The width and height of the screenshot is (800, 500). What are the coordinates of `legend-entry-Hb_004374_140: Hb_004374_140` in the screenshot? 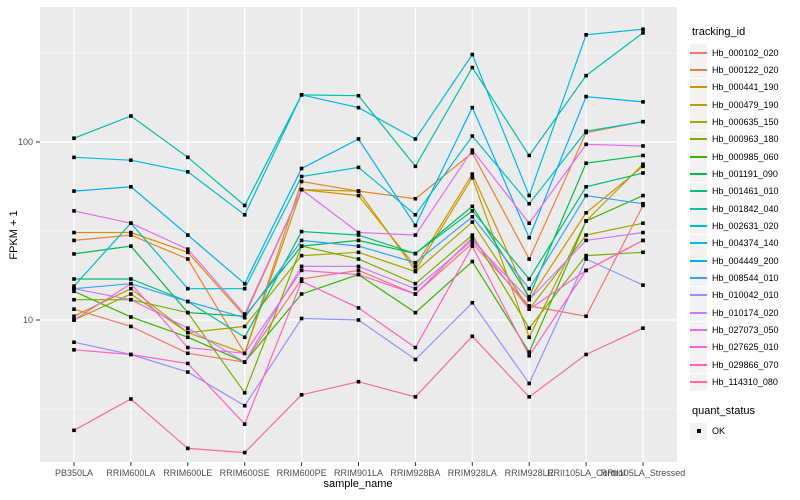 It's located at (744, 243).